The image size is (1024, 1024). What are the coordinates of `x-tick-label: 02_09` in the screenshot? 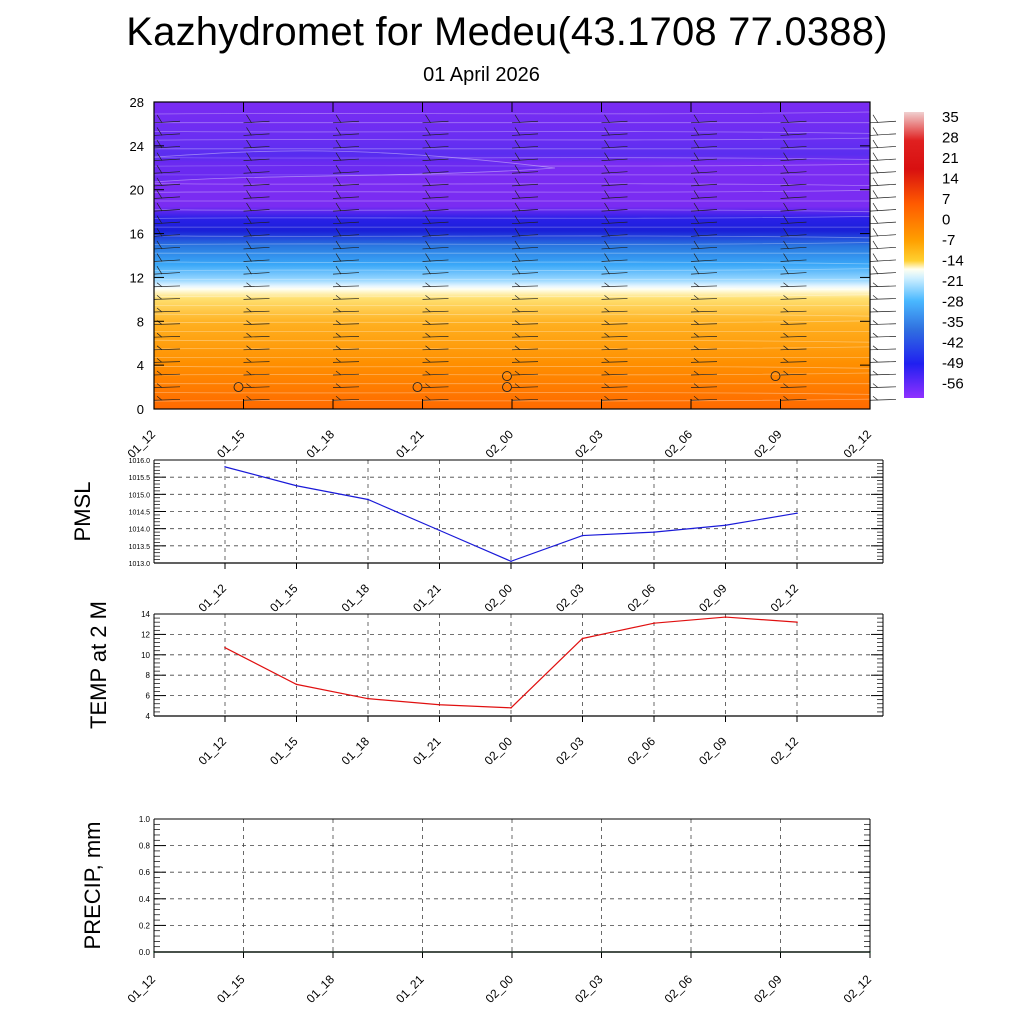 It's located at (713, 751).